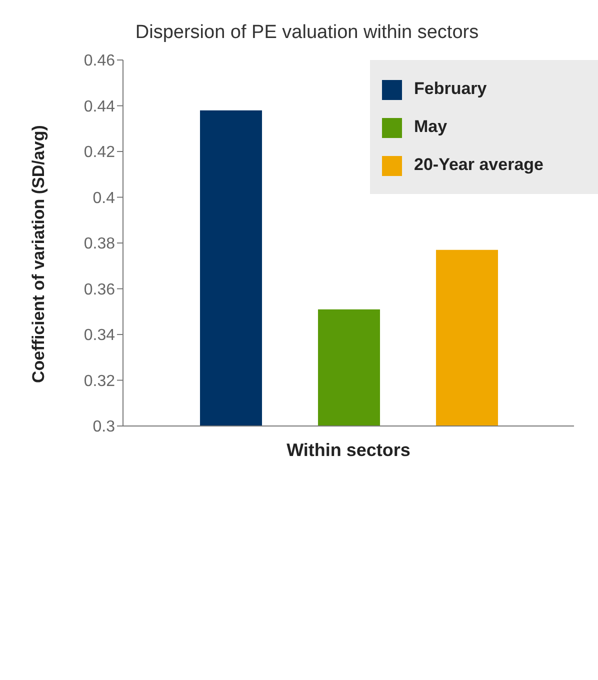 The image size is (598, 680). I want to click on x-axis-title: Within sectors, so click(348, 450).